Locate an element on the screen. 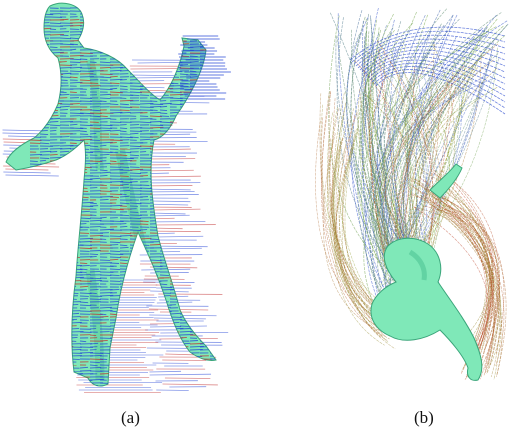 The height and width of the screenshot is (438, 532). panel-b-caption: (b) is located at coordinates (424, 417).